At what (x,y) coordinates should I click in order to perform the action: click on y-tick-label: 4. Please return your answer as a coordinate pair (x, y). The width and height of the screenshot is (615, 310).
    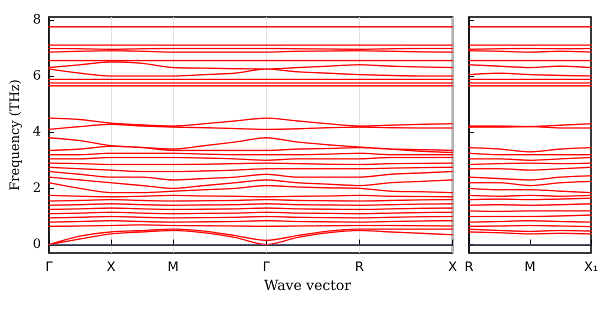
    Looking at the image, I should click on (36, 132).